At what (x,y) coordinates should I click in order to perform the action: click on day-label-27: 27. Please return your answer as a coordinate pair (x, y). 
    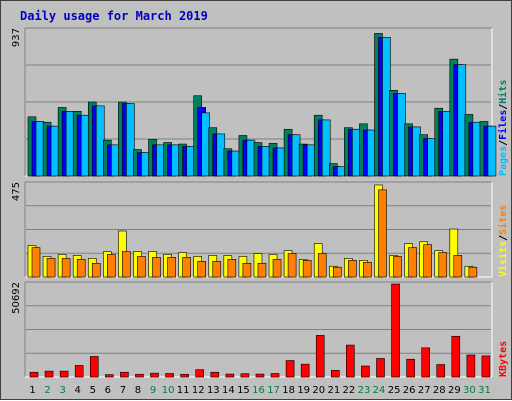
    Looking at the image, I should click on (424, 390).